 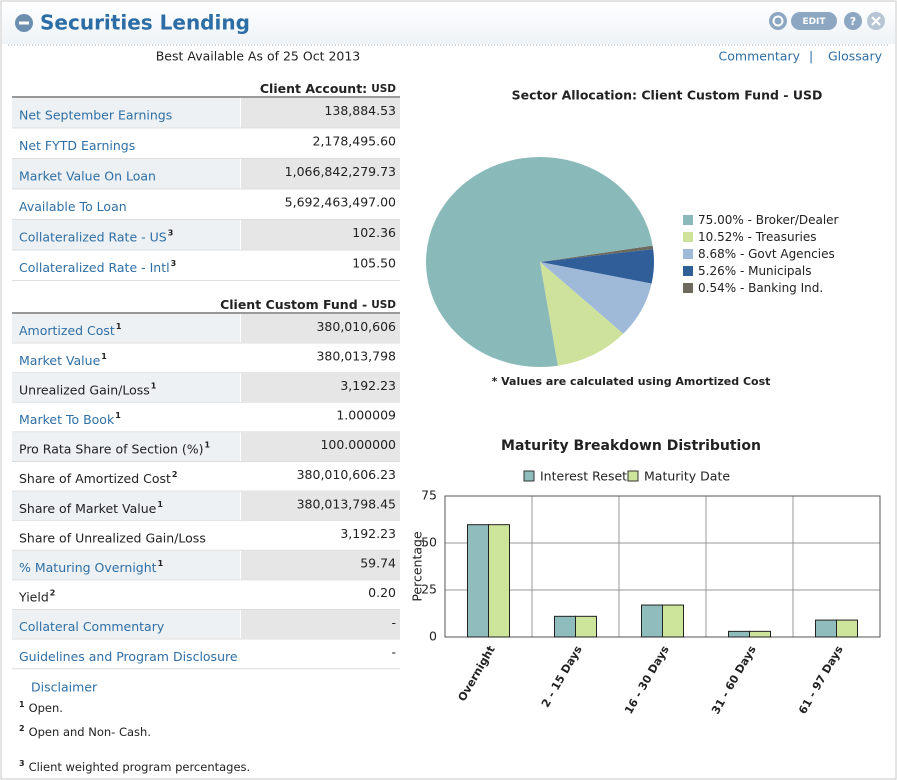 I want to click on row-label: Market Value1, so click(x=63, y=359).